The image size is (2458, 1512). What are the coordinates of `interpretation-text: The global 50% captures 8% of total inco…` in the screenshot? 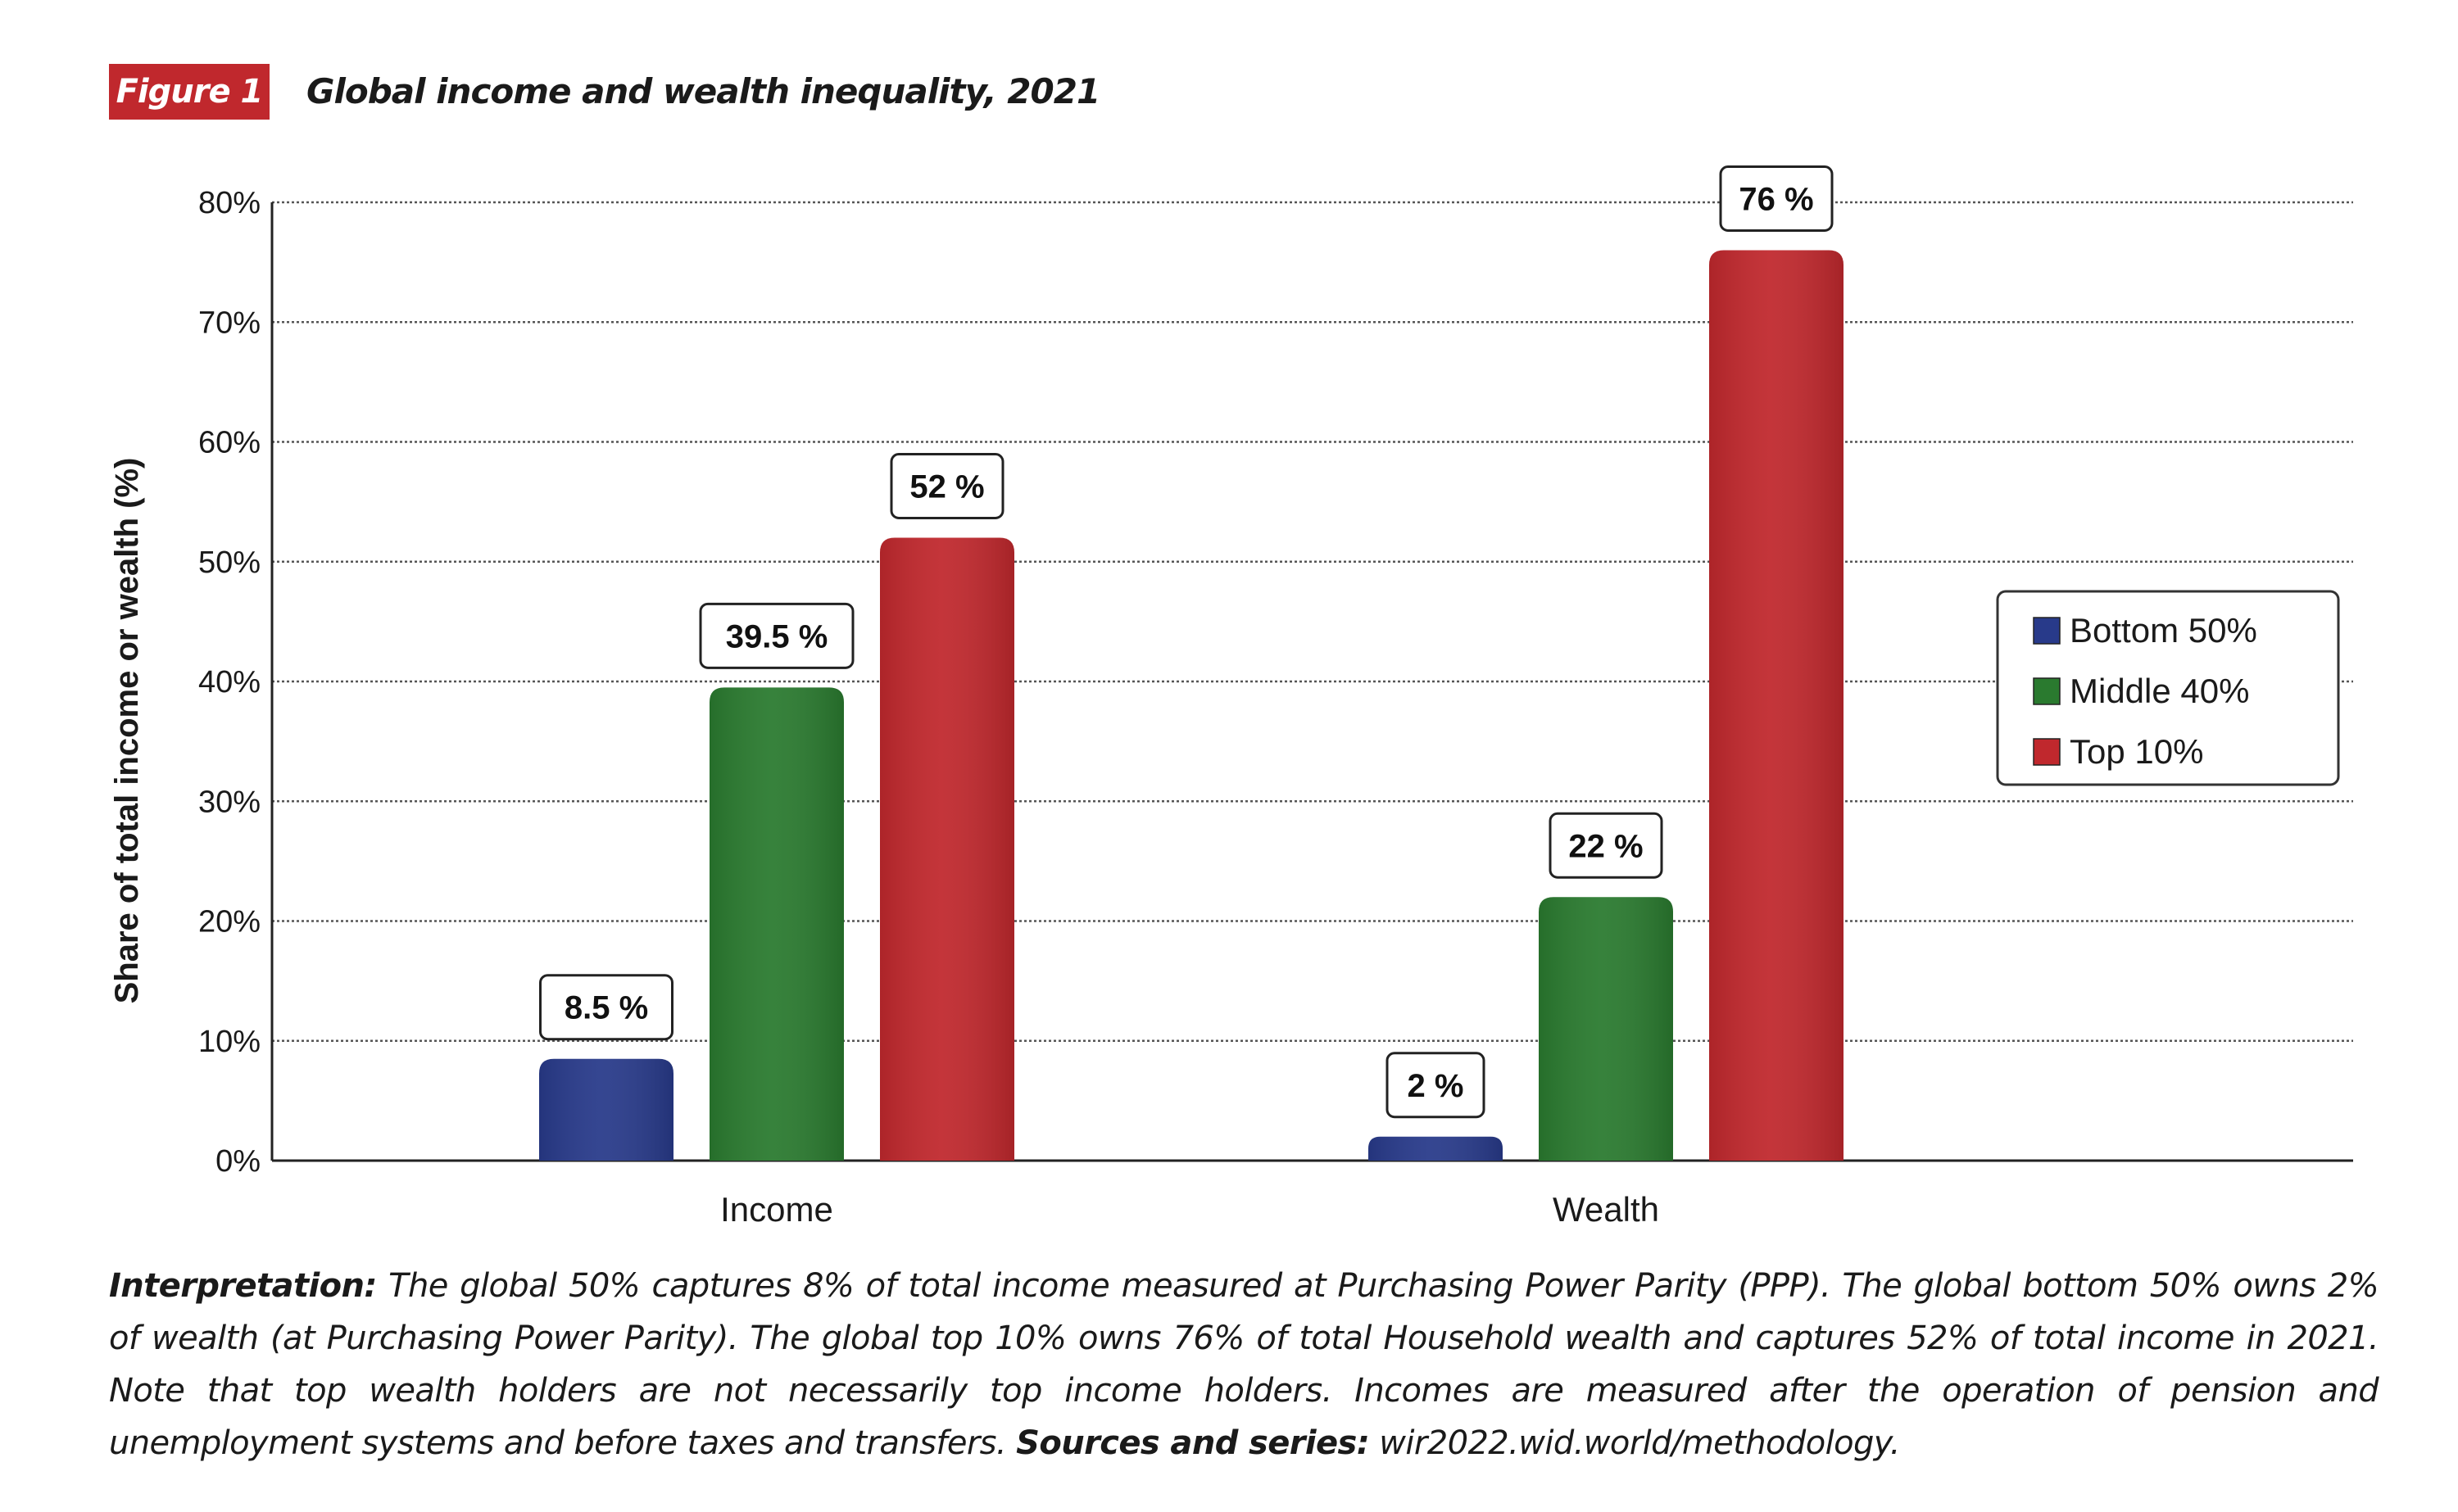 It's located at (1244, 1365).